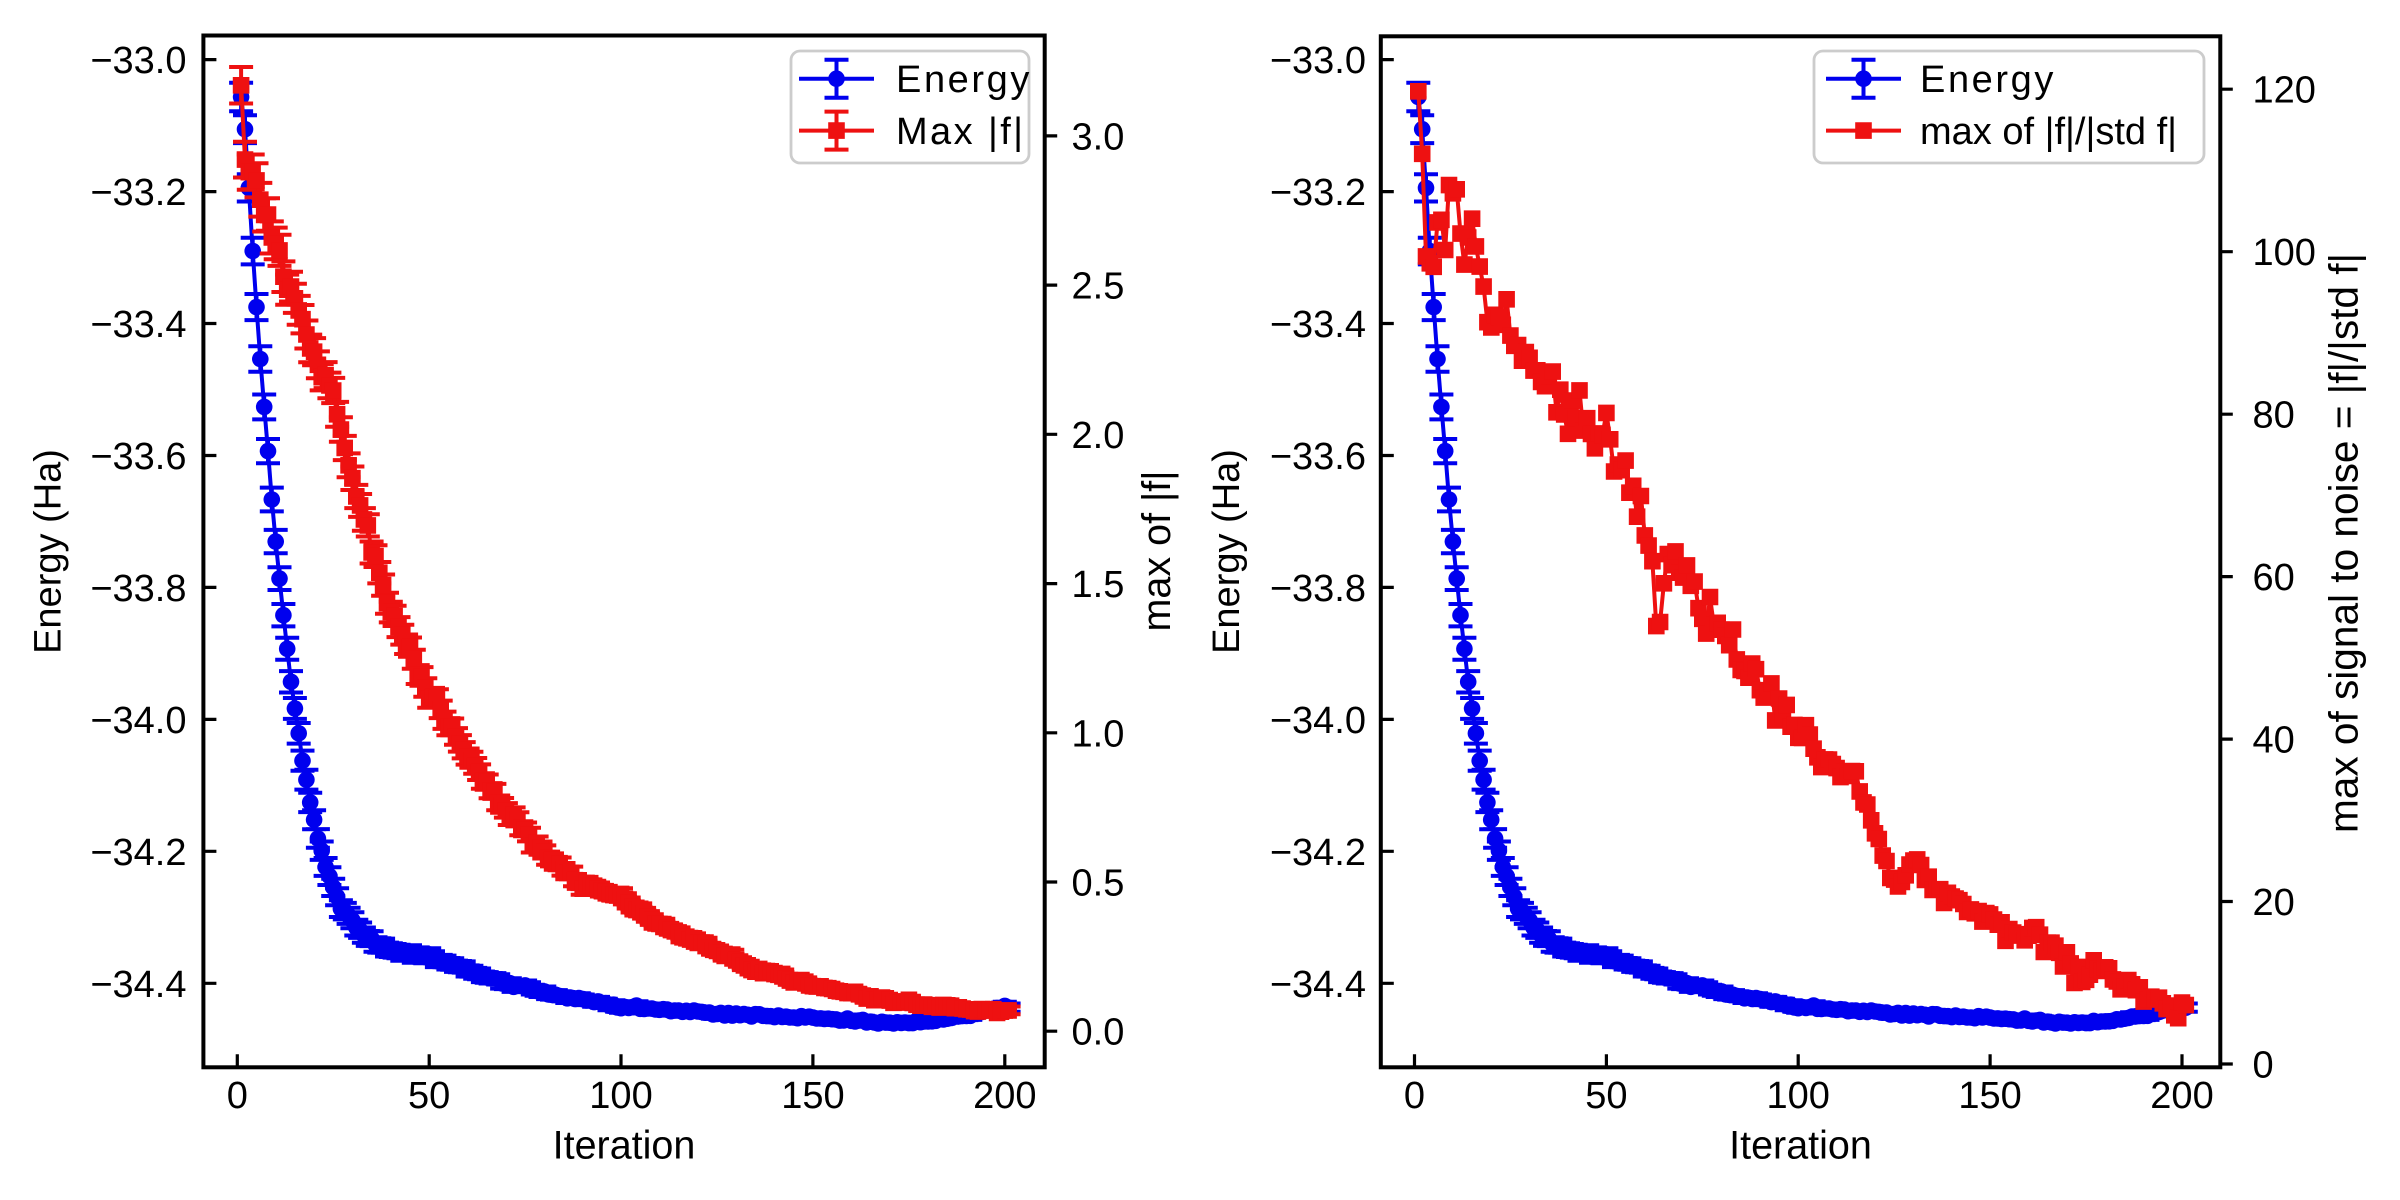 The height and width of the screenshot is (1200, 2400). I want to click on svg-text: 20, so click(2274, 903).